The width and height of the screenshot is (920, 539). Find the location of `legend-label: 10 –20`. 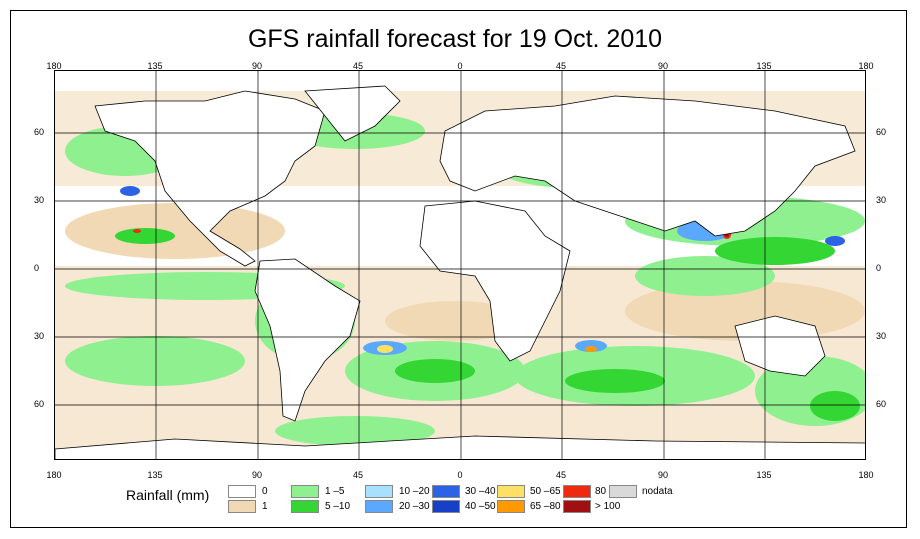

legend-label: 10 –20 is located at coordinates (414, 491).